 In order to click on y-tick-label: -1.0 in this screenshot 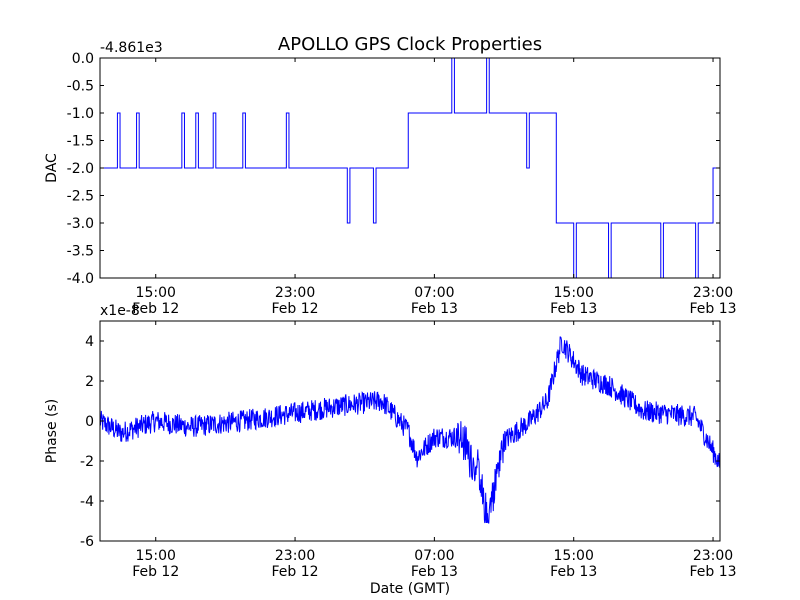, I will do `click(80, 114)`.